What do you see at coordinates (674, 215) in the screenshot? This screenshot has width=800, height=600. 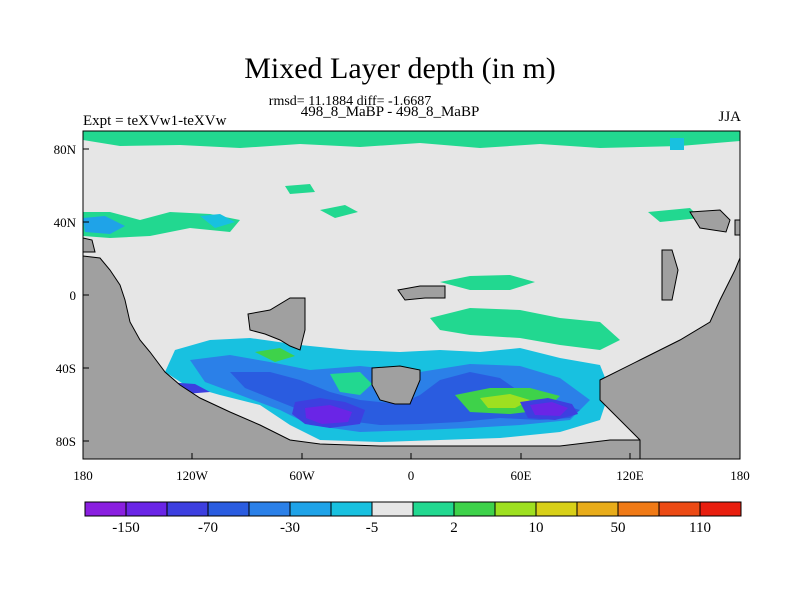 I see `eurasia-anomaly` at bounding box center [674, 215].